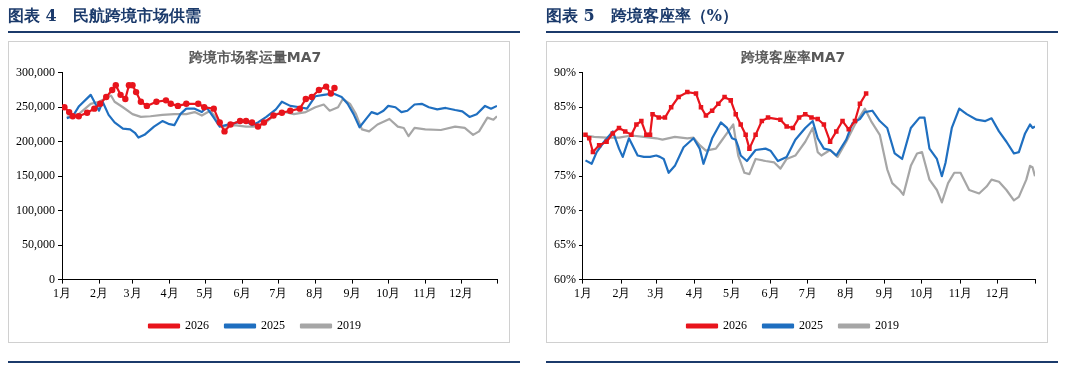 The height and width of the screenshot is (382, 1066). I want to click on y-tick-label: 70%, so click(565, 209).